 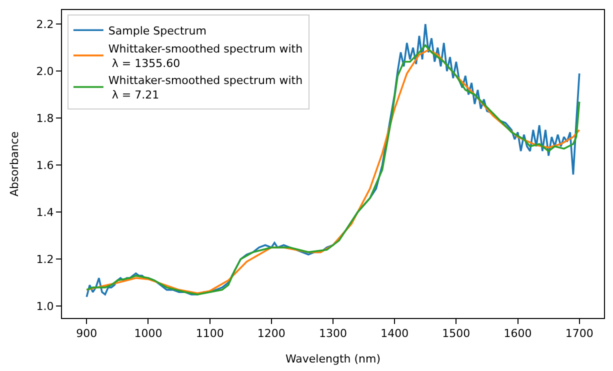 What do you see at coordinates (579, 333) in the screenshot?
I see `x-tick-label: 1700` at bounding box center [579, 333].